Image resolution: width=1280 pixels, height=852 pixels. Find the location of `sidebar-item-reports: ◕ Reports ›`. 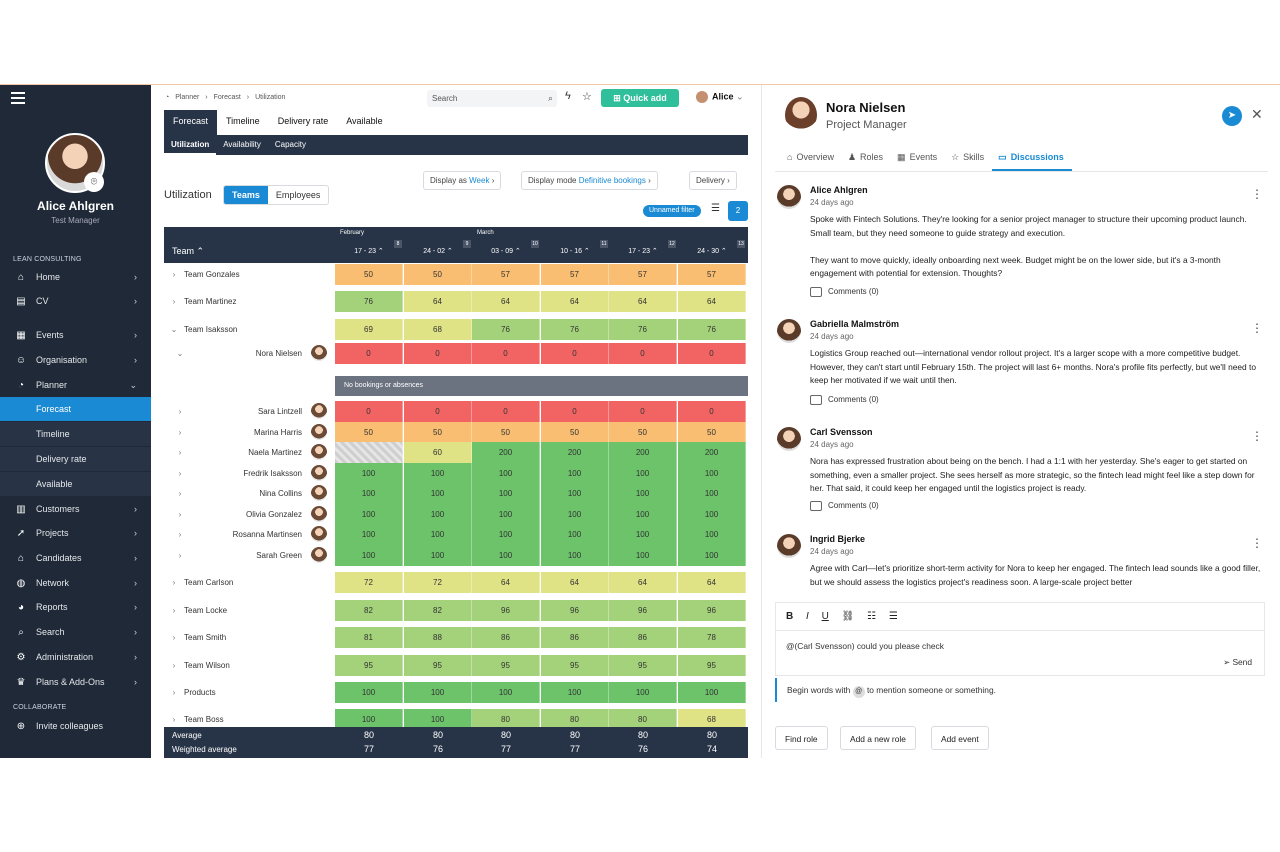

sidebar-item-reports: ◕ Reports › is located at coordinates (75, 607).